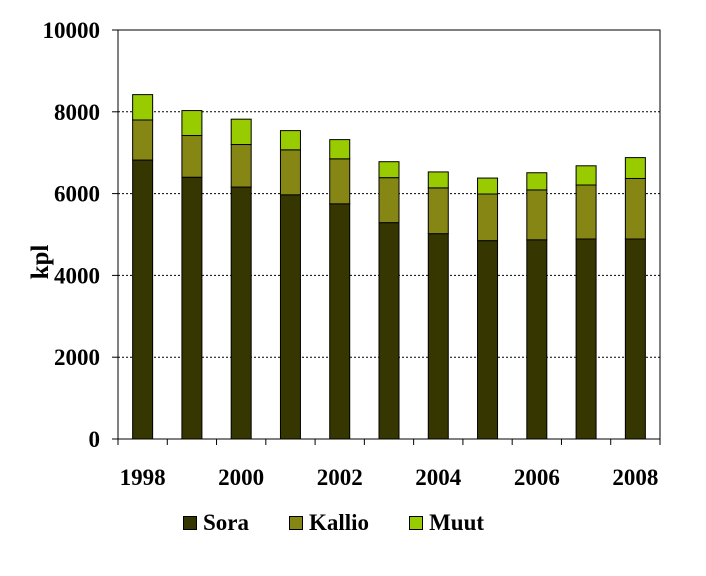  What do you see at coordinates (340, 321) in the screenshot?
I see `bar-sora-2002` at bounding box center [340, 321].